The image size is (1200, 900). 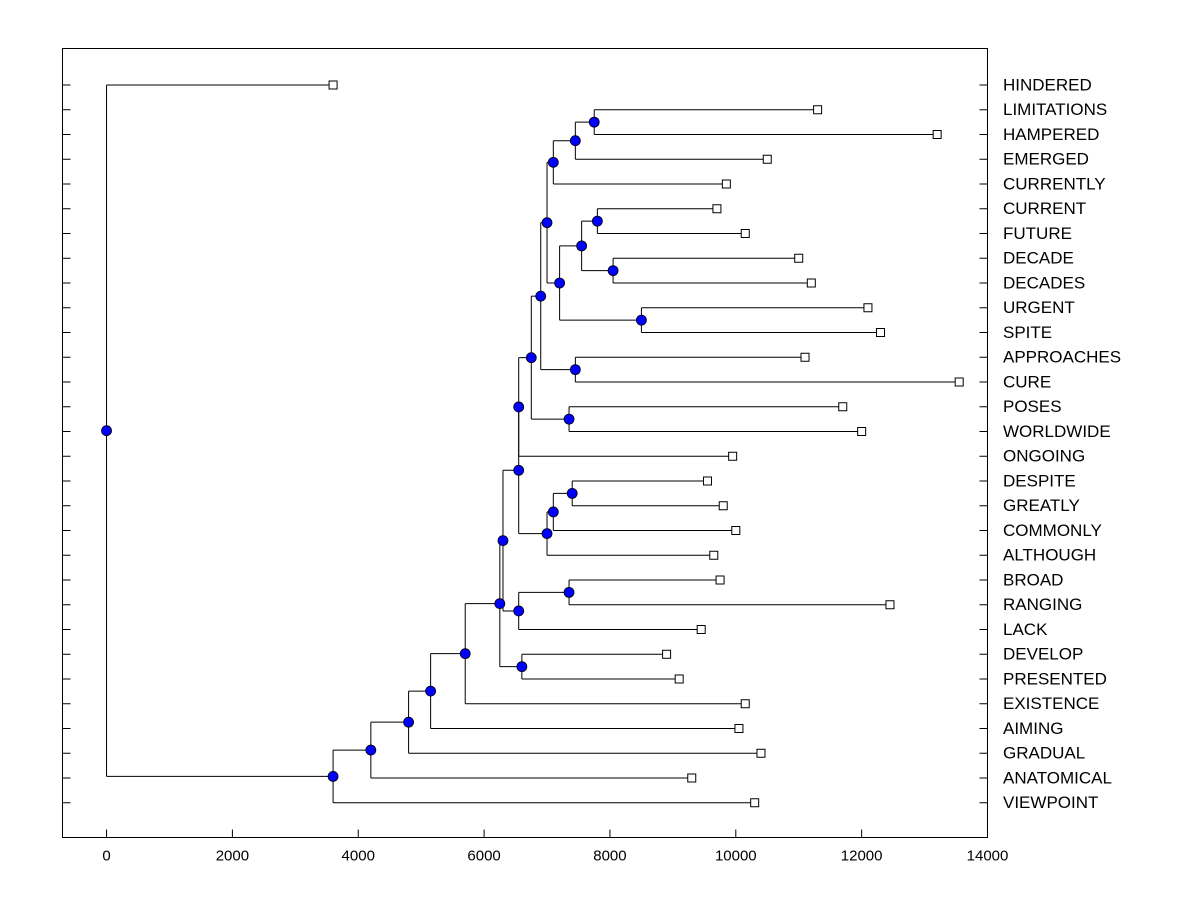 I want to click on leaf-label: CURE, so click(x=1027, y=381).